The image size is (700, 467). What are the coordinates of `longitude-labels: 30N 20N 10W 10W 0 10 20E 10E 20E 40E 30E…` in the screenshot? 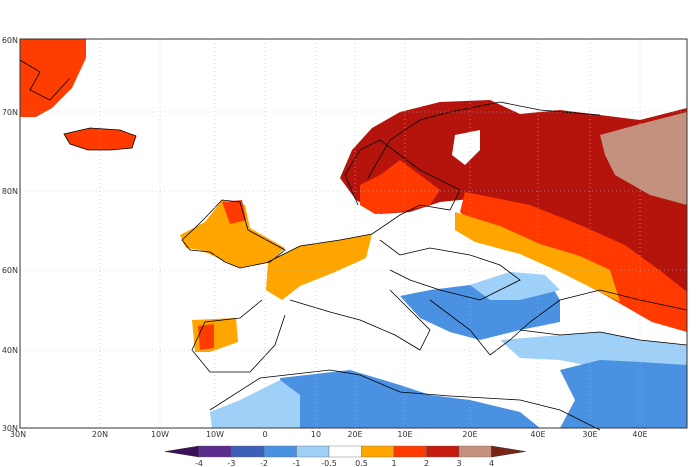 It's located at (329, 434).